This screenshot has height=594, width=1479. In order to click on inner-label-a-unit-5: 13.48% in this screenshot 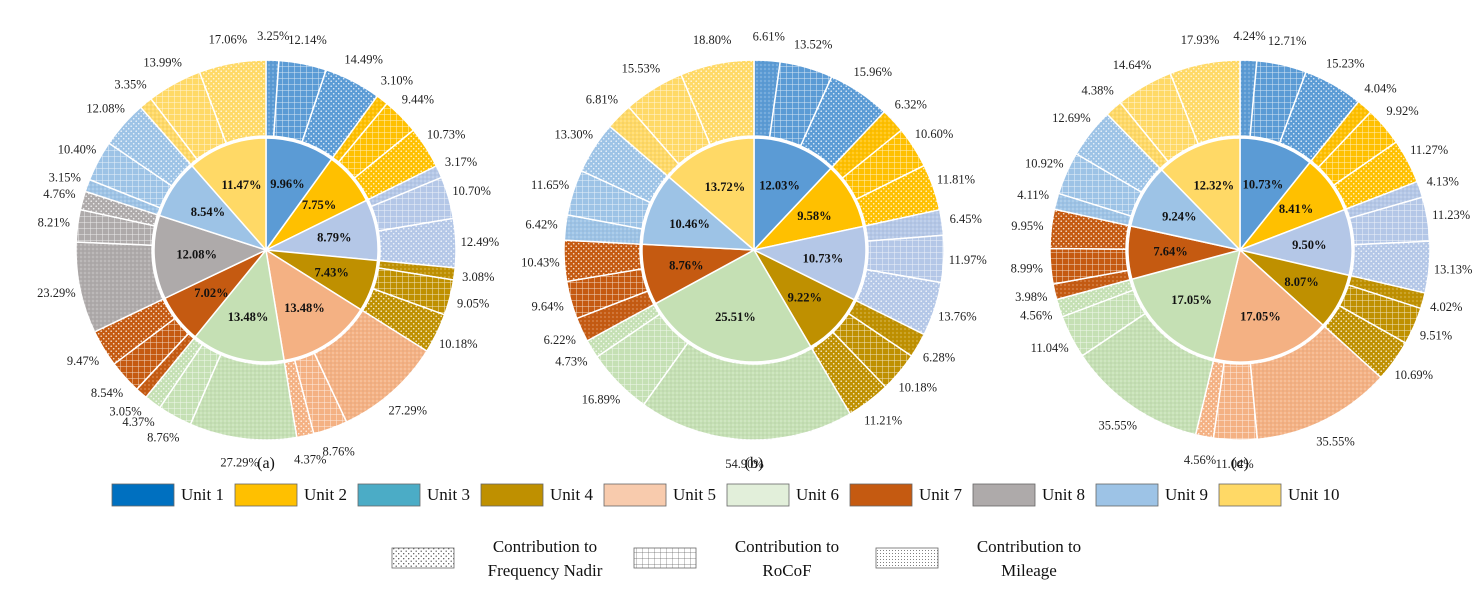, I will do `click(304, 308)`.